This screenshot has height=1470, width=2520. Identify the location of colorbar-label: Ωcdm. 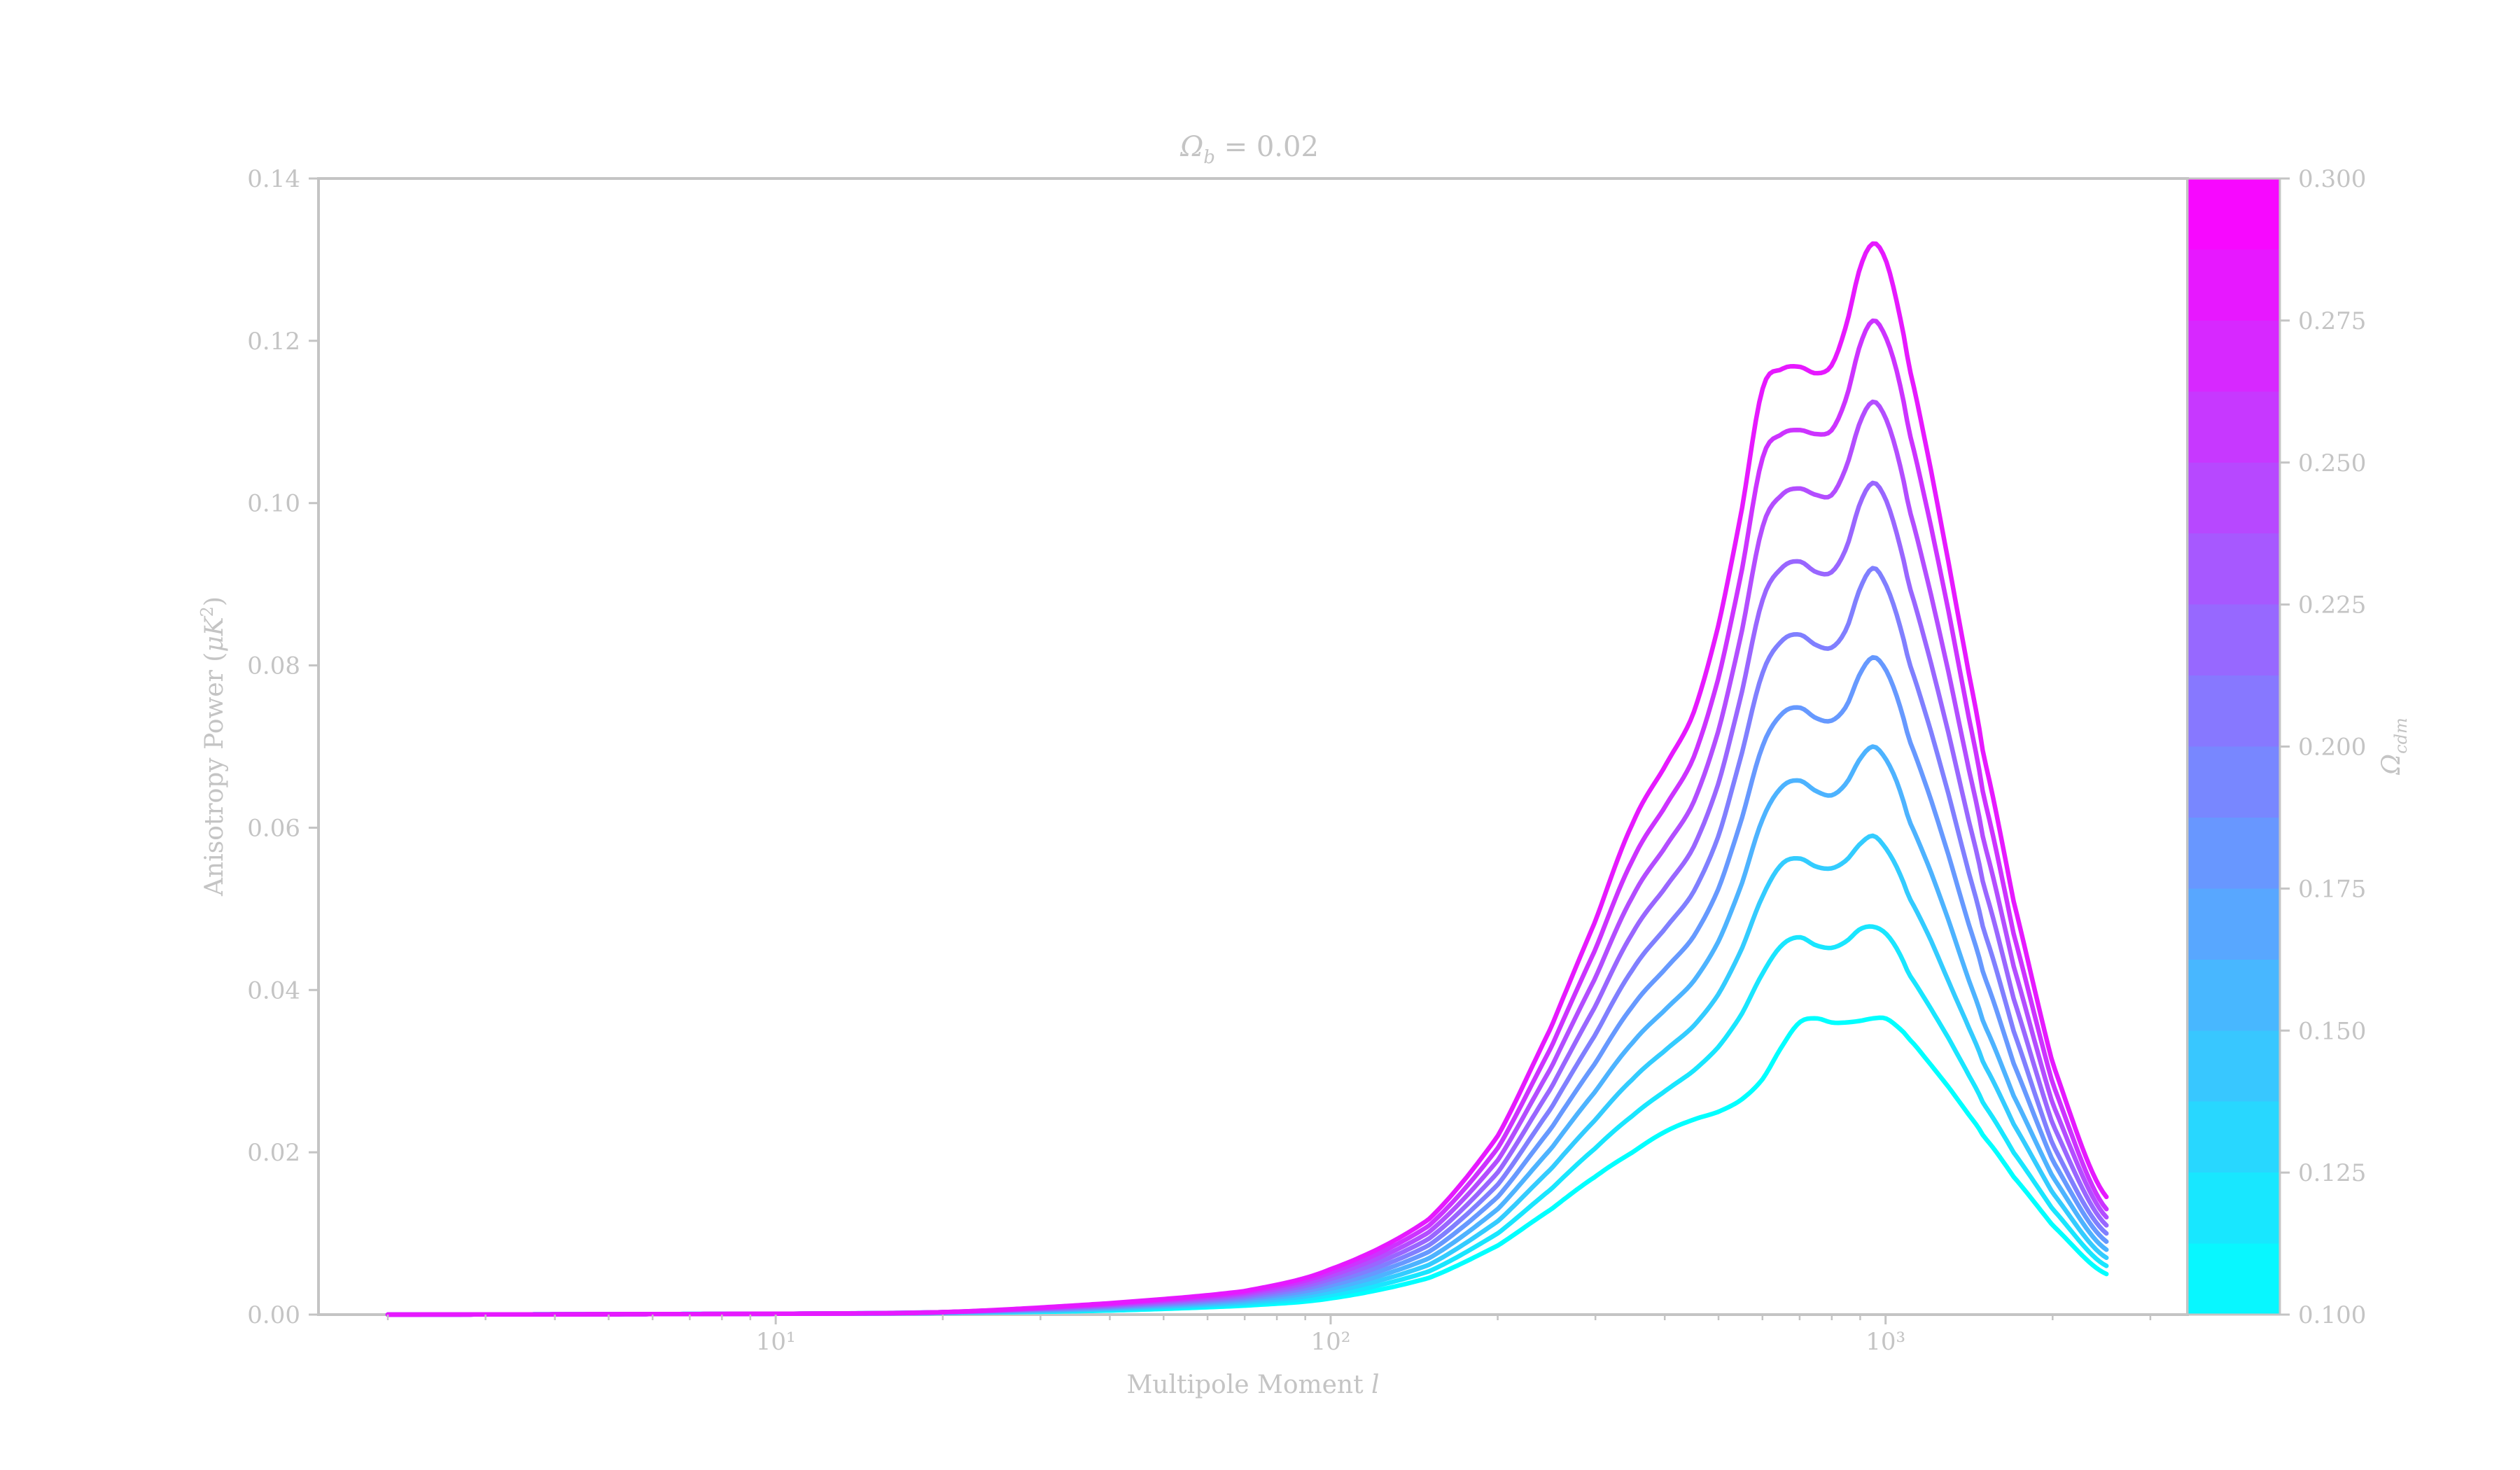
(2394, 746).